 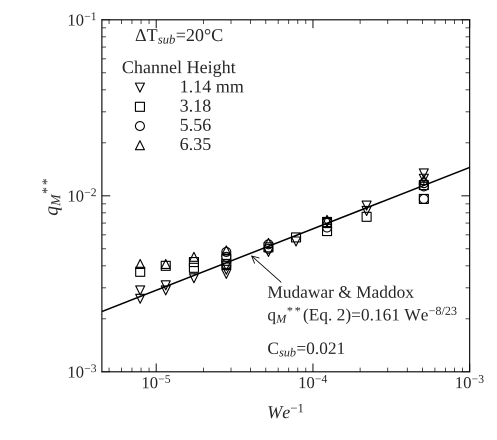 What do you see at coordinates (82, 19) in the screenshot?
I see `y-tick-label: 10$^{−1}$` at bounding box center [82, 19].